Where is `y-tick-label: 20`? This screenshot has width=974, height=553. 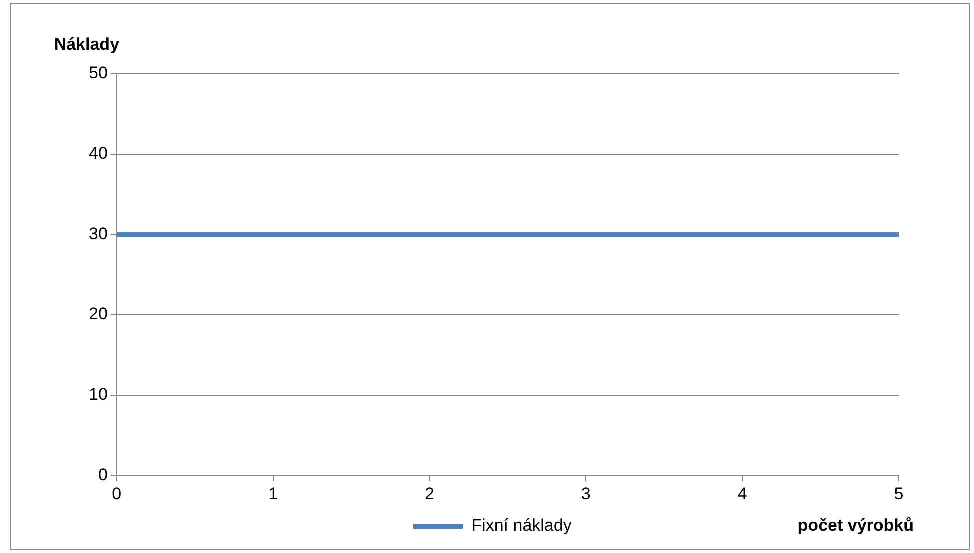
y-tick-label: 20 is located at coordinates (98, 314).